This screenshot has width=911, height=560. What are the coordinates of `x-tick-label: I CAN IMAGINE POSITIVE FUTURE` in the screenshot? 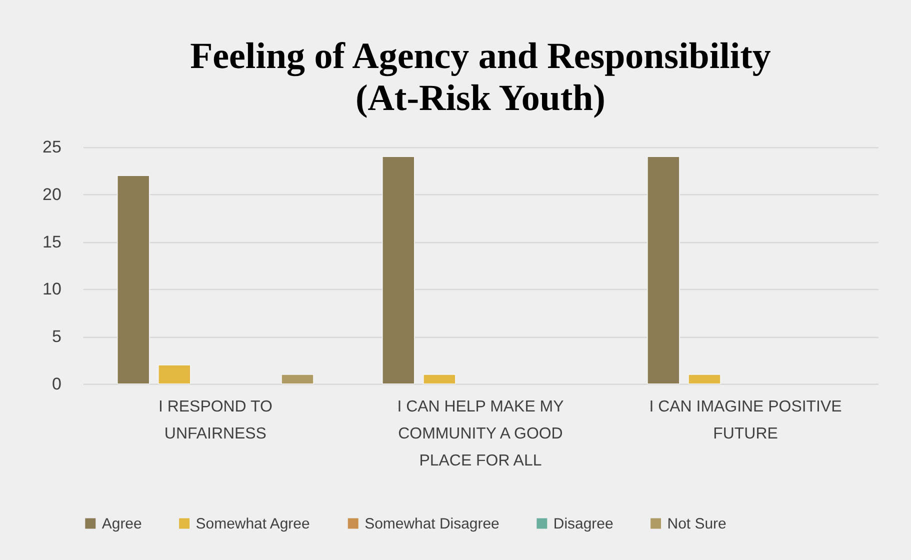 It's located at (745, 420).